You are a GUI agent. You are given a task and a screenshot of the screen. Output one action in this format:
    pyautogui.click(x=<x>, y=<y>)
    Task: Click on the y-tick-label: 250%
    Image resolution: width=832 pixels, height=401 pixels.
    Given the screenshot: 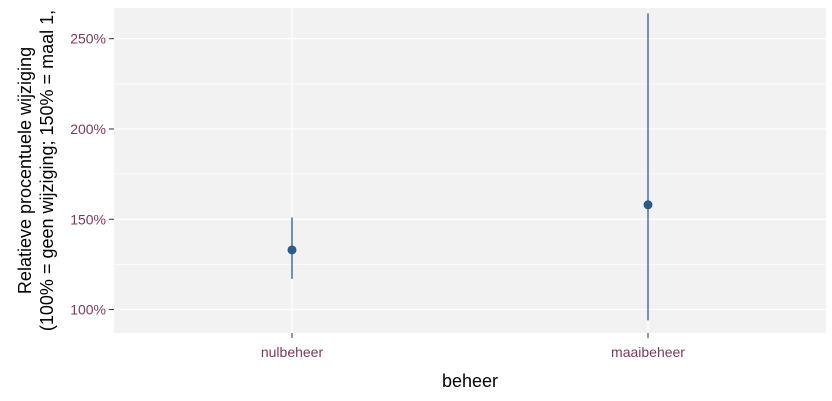 What is the action you would take?
    pyautogui.click(x=88, y=39)
    